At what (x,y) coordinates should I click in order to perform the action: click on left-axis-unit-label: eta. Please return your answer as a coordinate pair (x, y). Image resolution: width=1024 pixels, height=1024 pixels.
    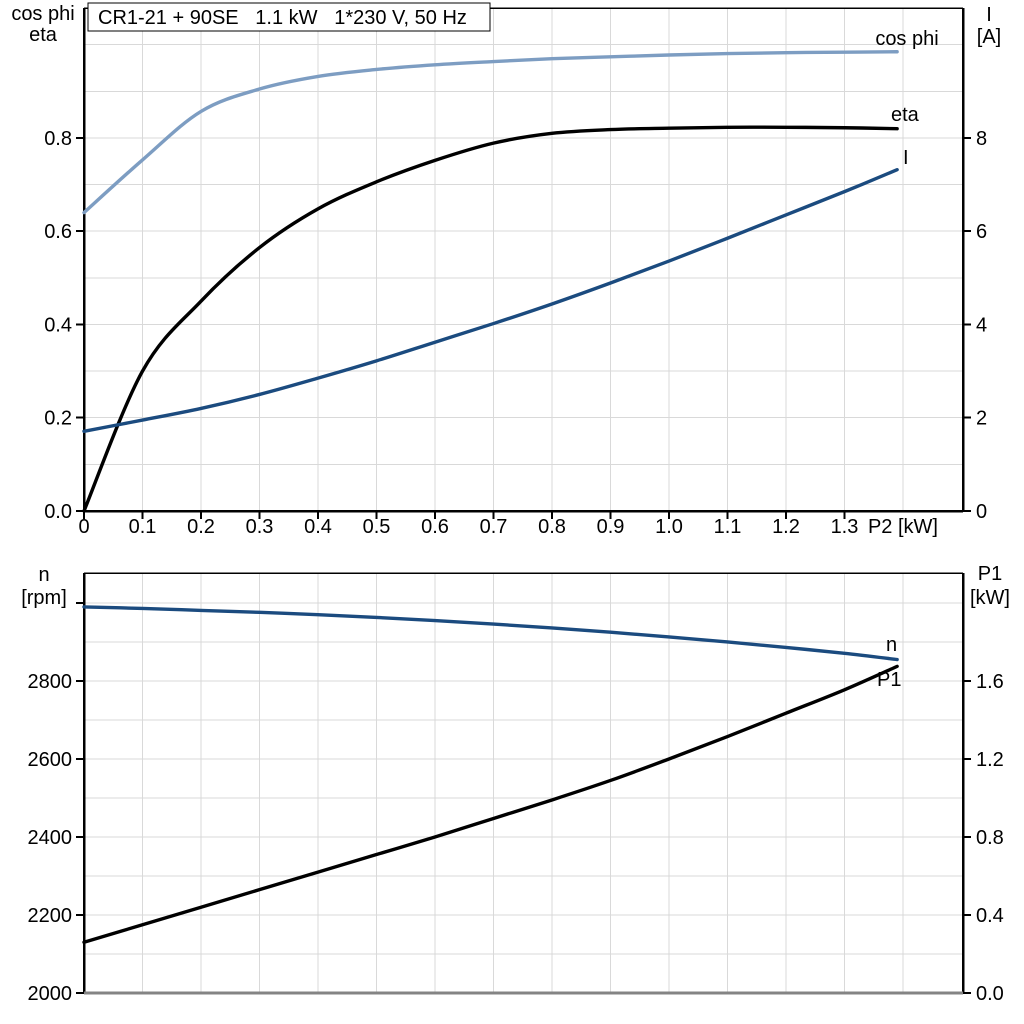
    Looking at the image, I should click on (43, 35).